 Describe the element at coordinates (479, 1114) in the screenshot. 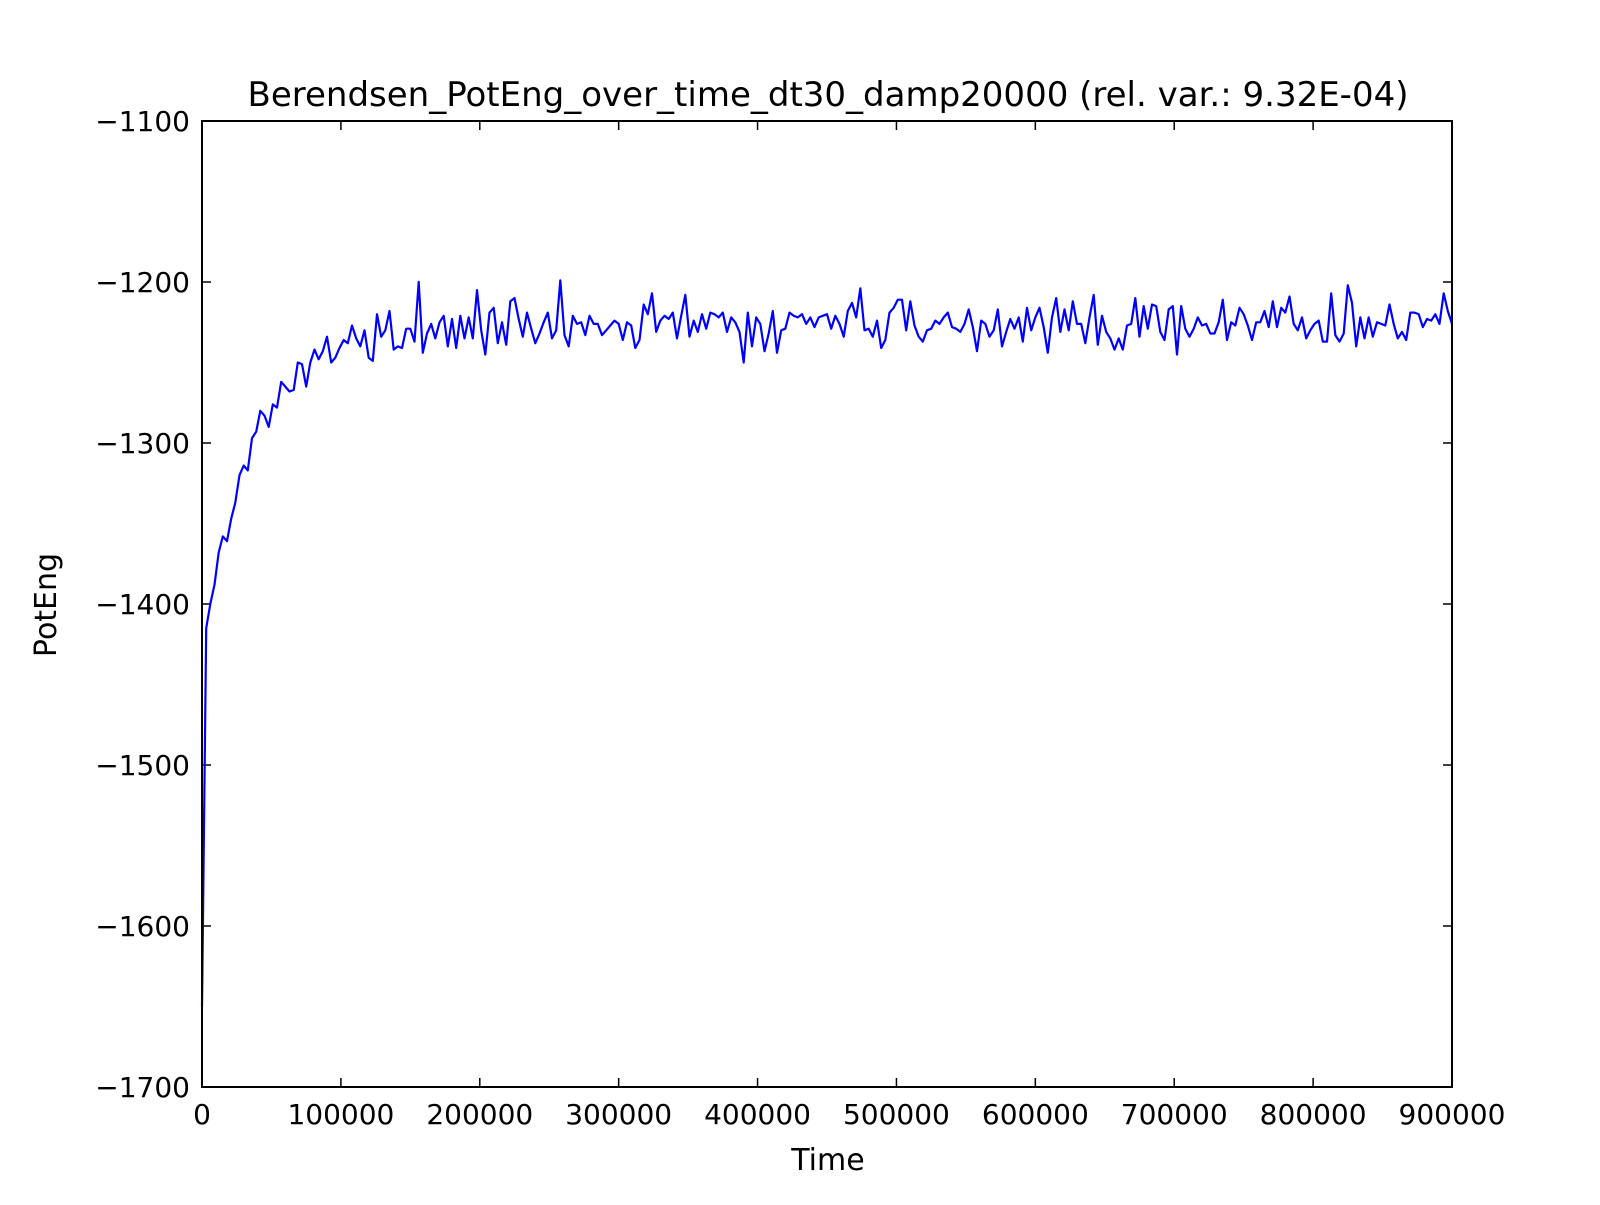

I see `x-tick-label: 200000` at that location.